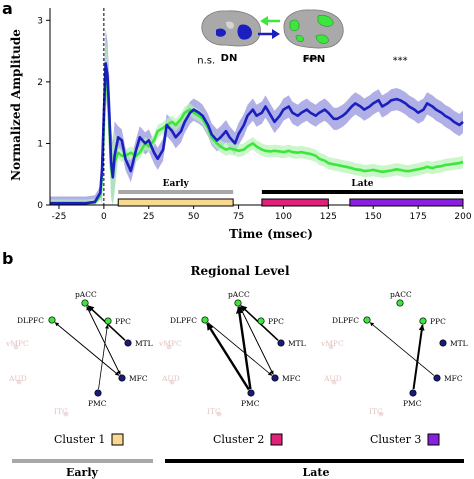  Describe the element at coordinates (418, 217) in the screenshot. I see `x-tick-label: 175` at that location.